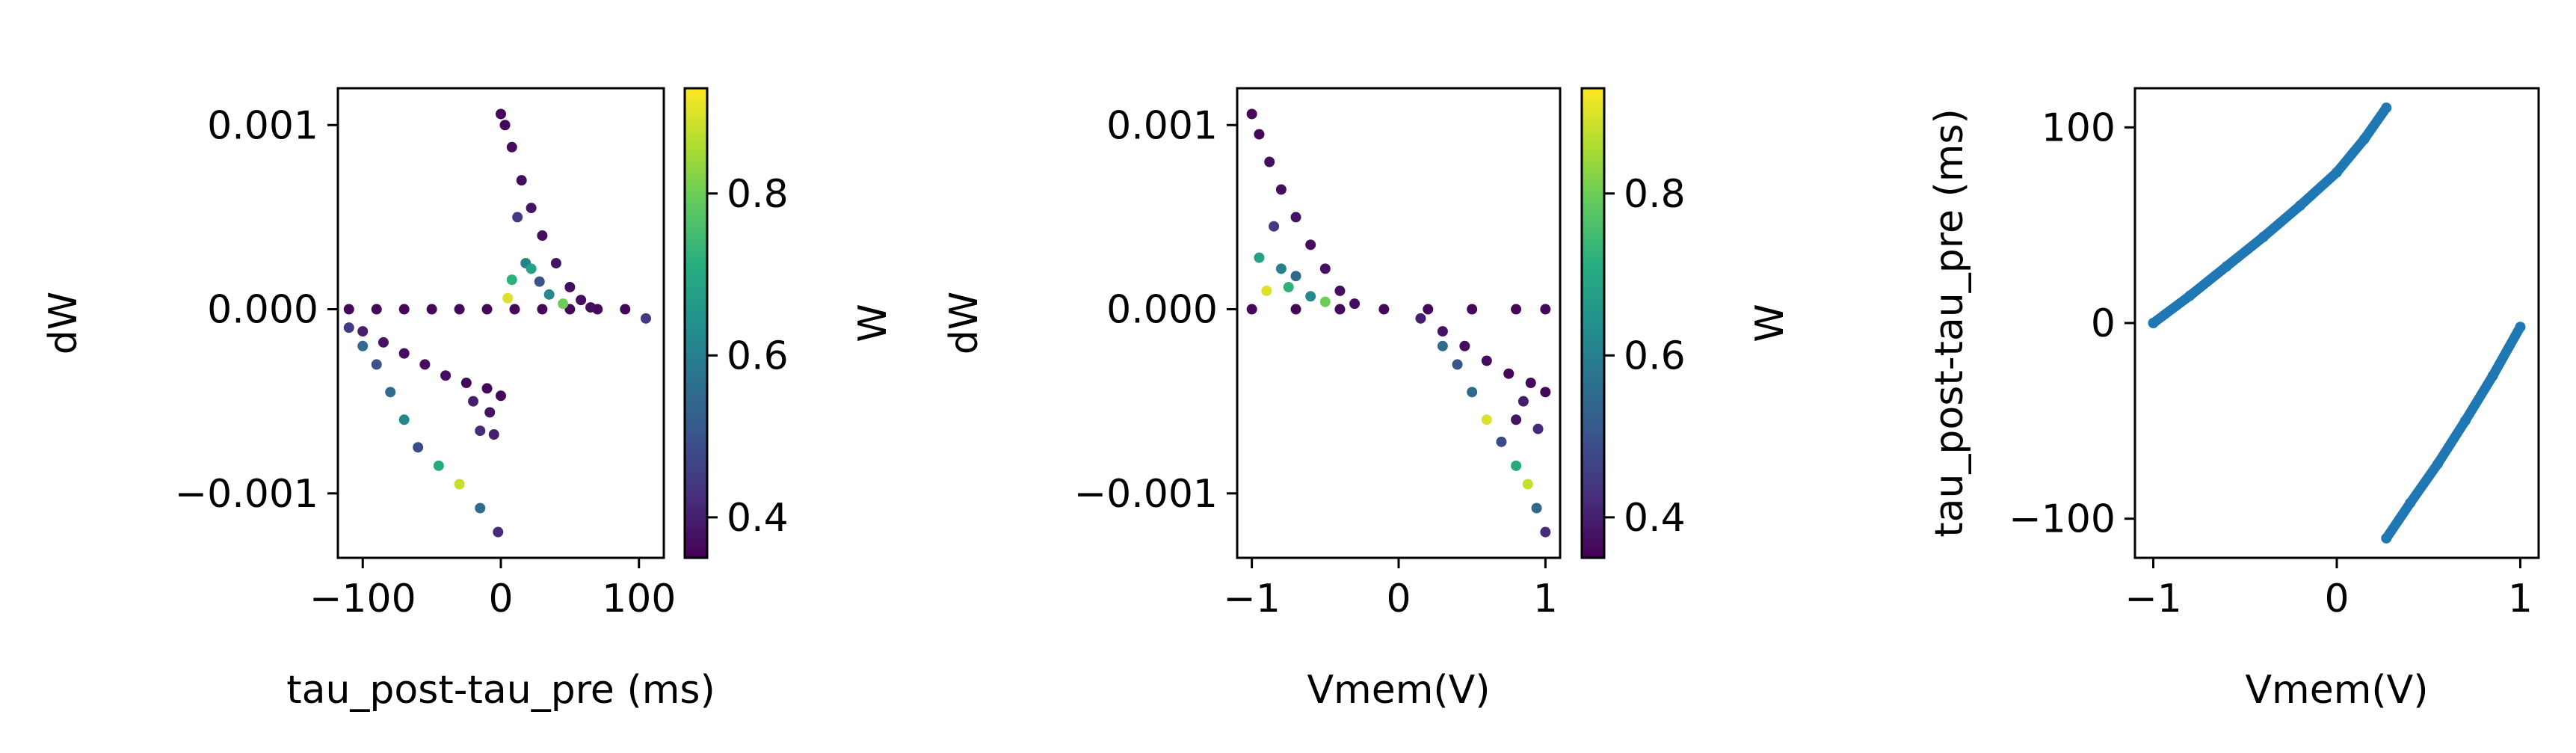  I want to click on x-tick-label: 0, so click(2336, 599).